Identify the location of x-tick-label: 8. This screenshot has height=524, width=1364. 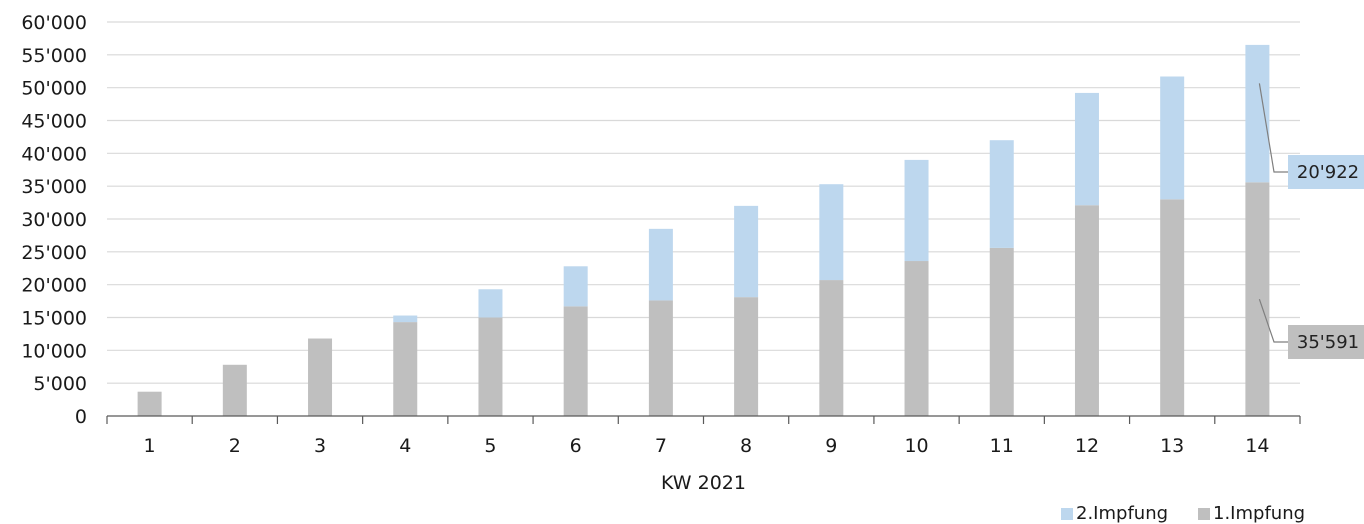
(746, 446).